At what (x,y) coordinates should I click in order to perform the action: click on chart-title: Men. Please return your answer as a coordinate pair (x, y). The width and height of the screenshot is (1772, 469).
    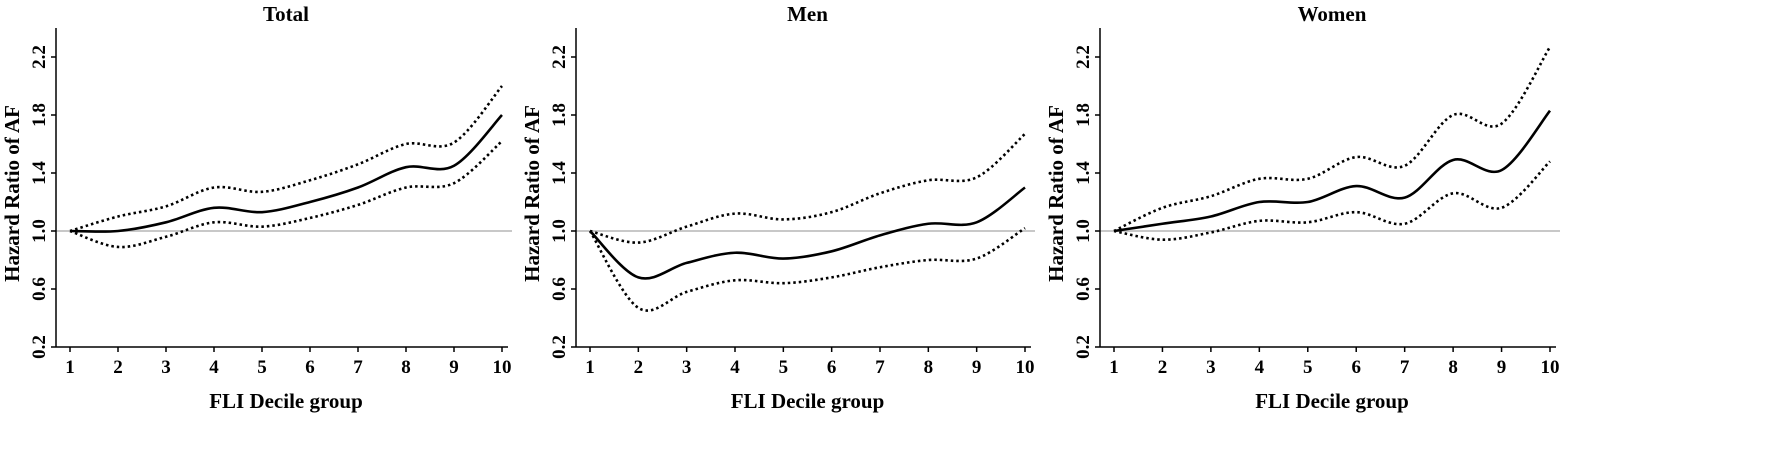
    Looking at the image, I should click on (807, 14).